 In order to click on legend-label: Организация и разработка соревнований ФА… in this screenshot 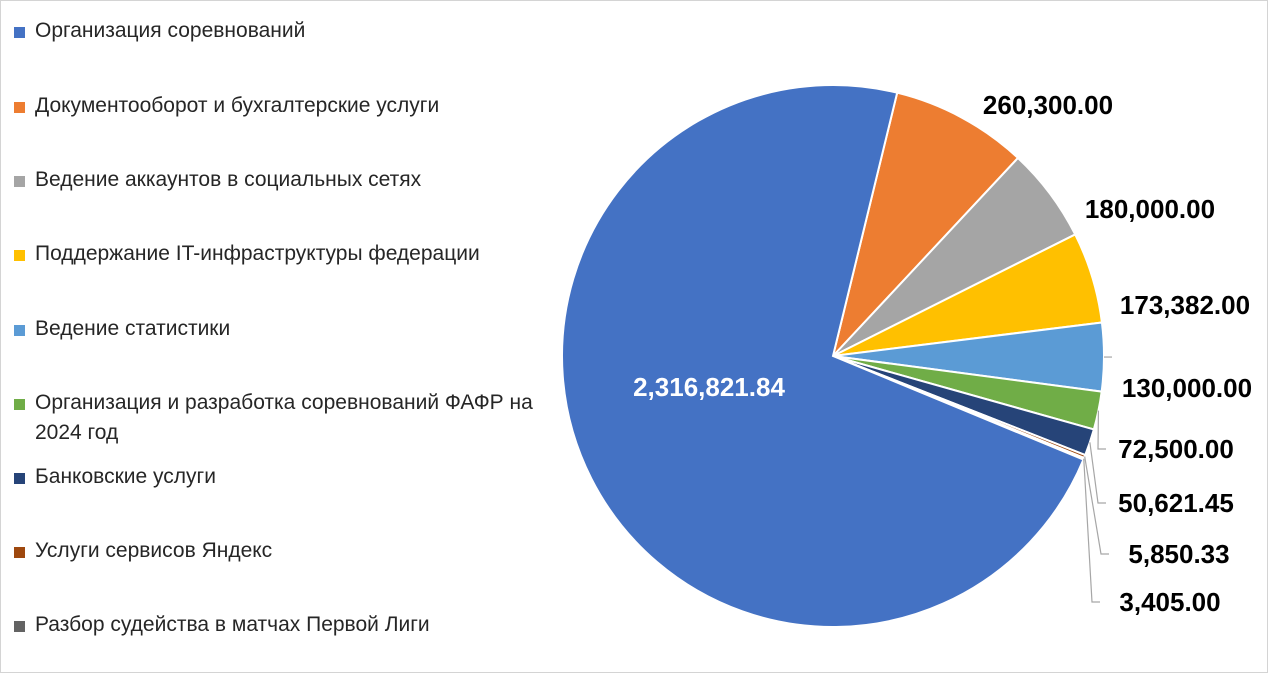, I will do `click(284, 417)`.